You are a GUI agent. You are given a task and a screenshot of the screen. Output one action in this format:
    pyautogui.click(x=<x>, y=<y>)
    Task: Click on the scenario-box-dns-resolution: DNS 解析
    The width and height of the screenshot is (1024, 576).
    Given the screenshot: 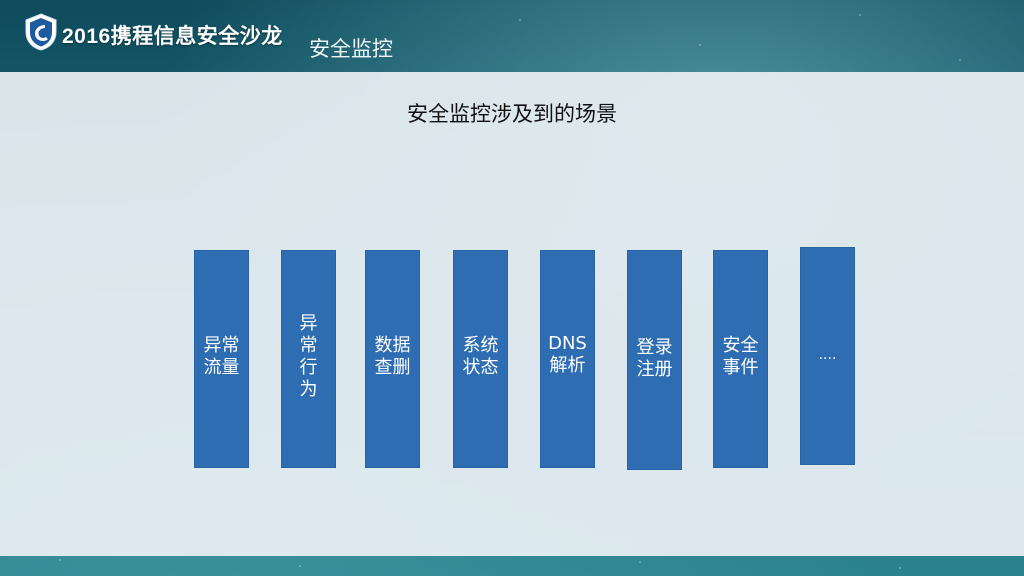 What is the action you would take?
    pyautogui.click(x=567, y=359)
    